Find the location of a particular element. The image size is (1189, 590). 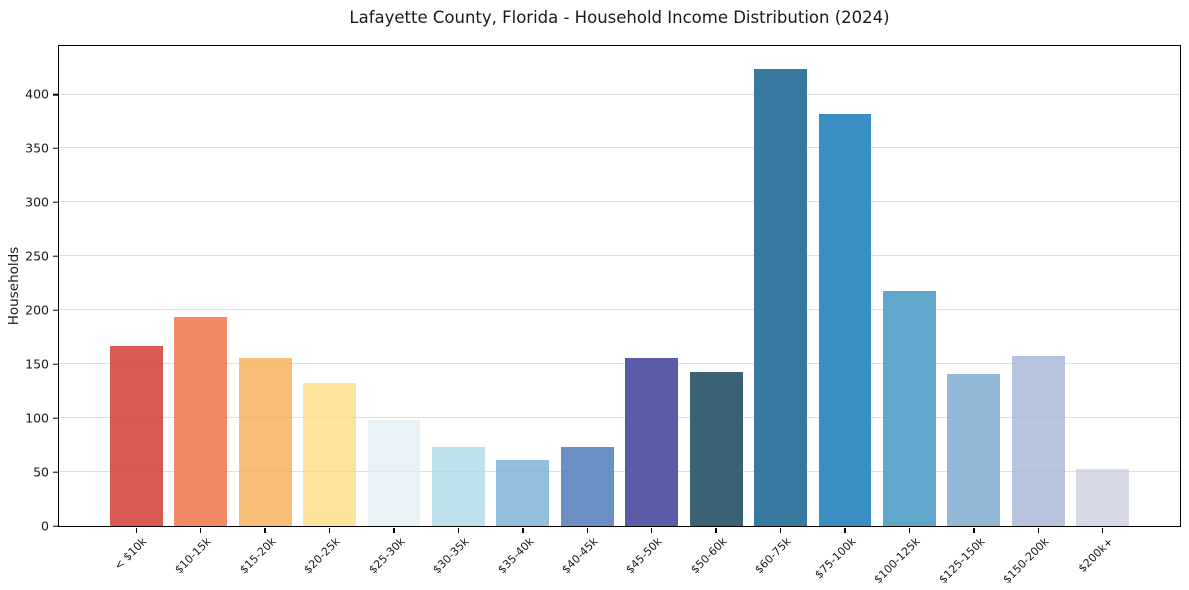

x-tick-label-12: $75-100k is located at coordinates (835, 558).